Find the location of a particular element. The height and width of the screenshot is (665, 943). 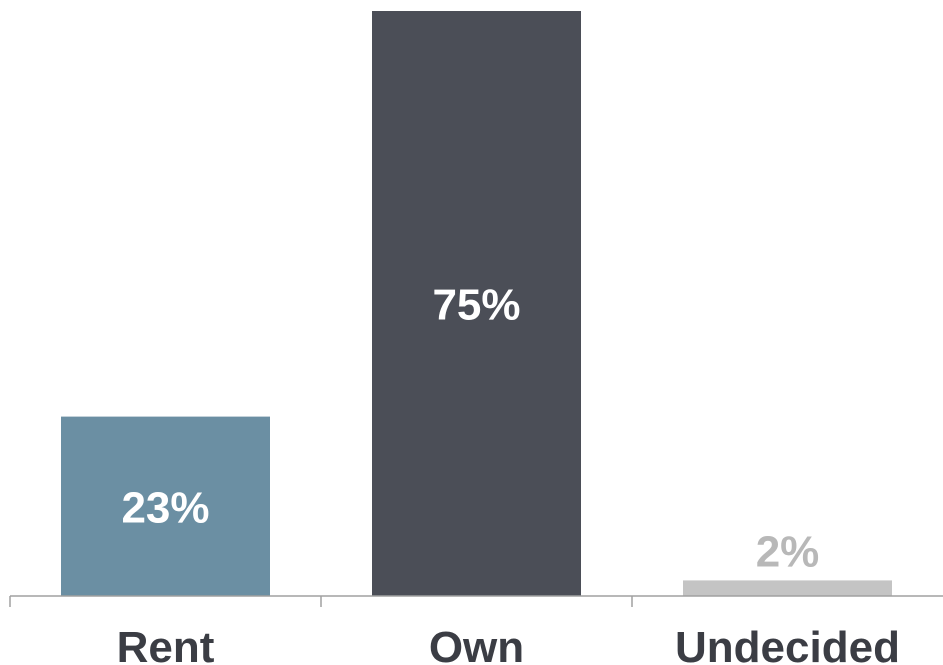

x-tick-label-own: Own is located at coordinates (476, 644).